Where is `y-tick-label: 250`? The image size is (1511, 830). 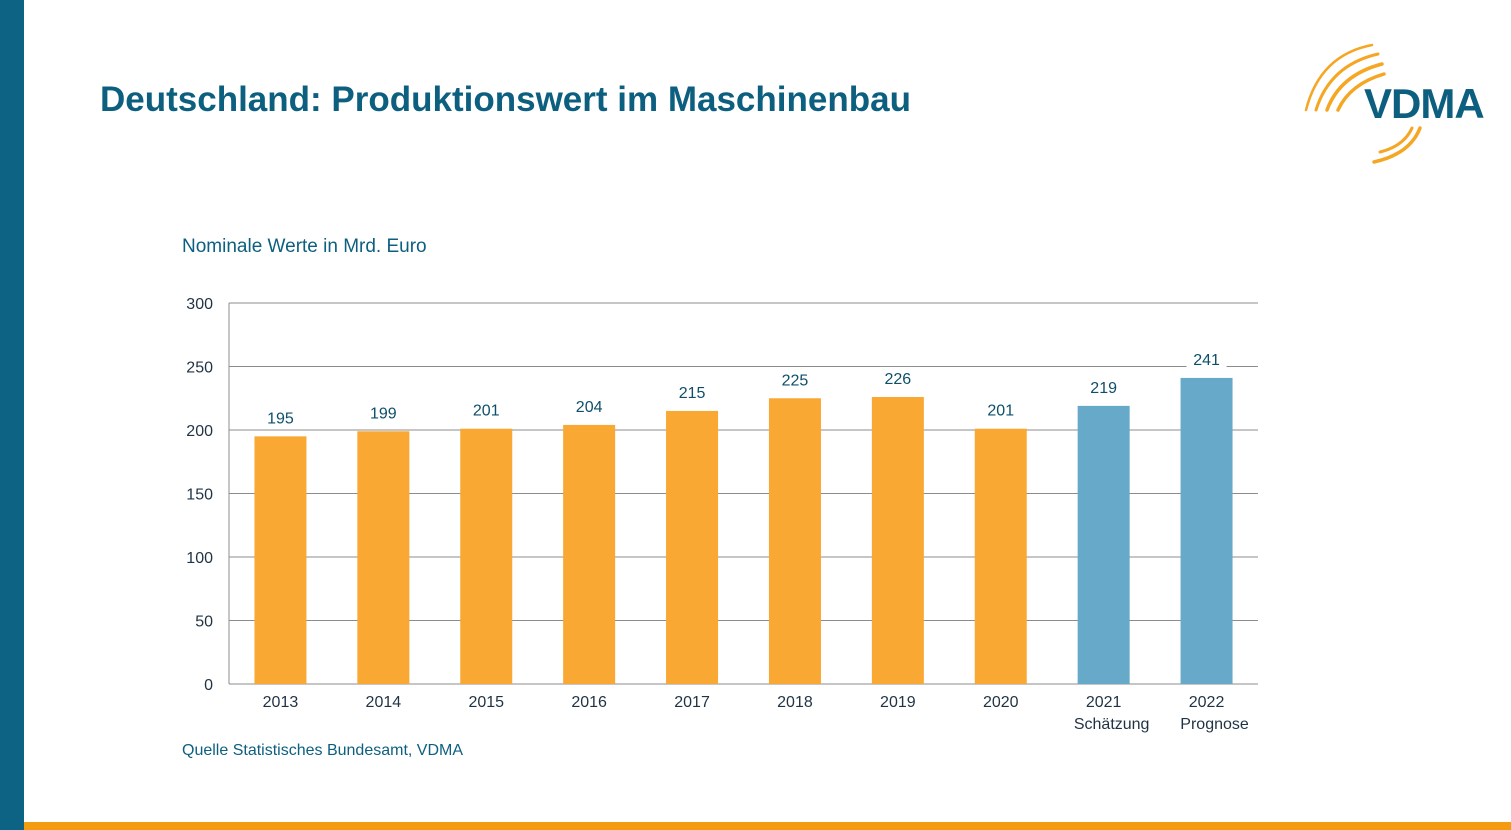 y-tick-label: 250 is located at coordinates (199, 368).